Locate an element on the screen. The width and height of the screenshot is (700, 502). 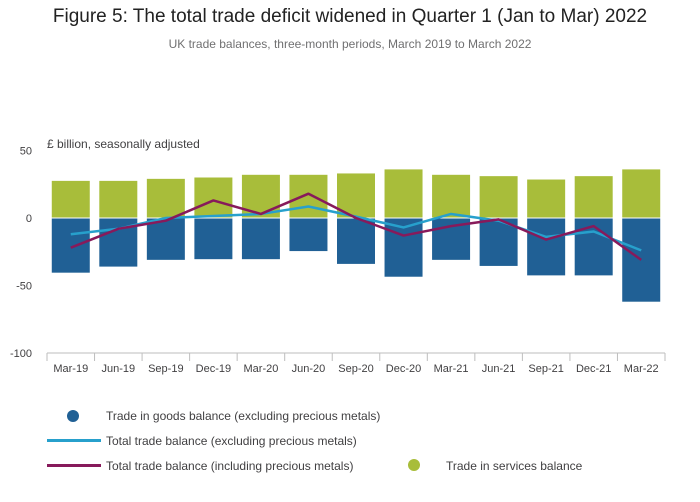
x-tick-label: Sep-19 is located at coordinates (165, 369).